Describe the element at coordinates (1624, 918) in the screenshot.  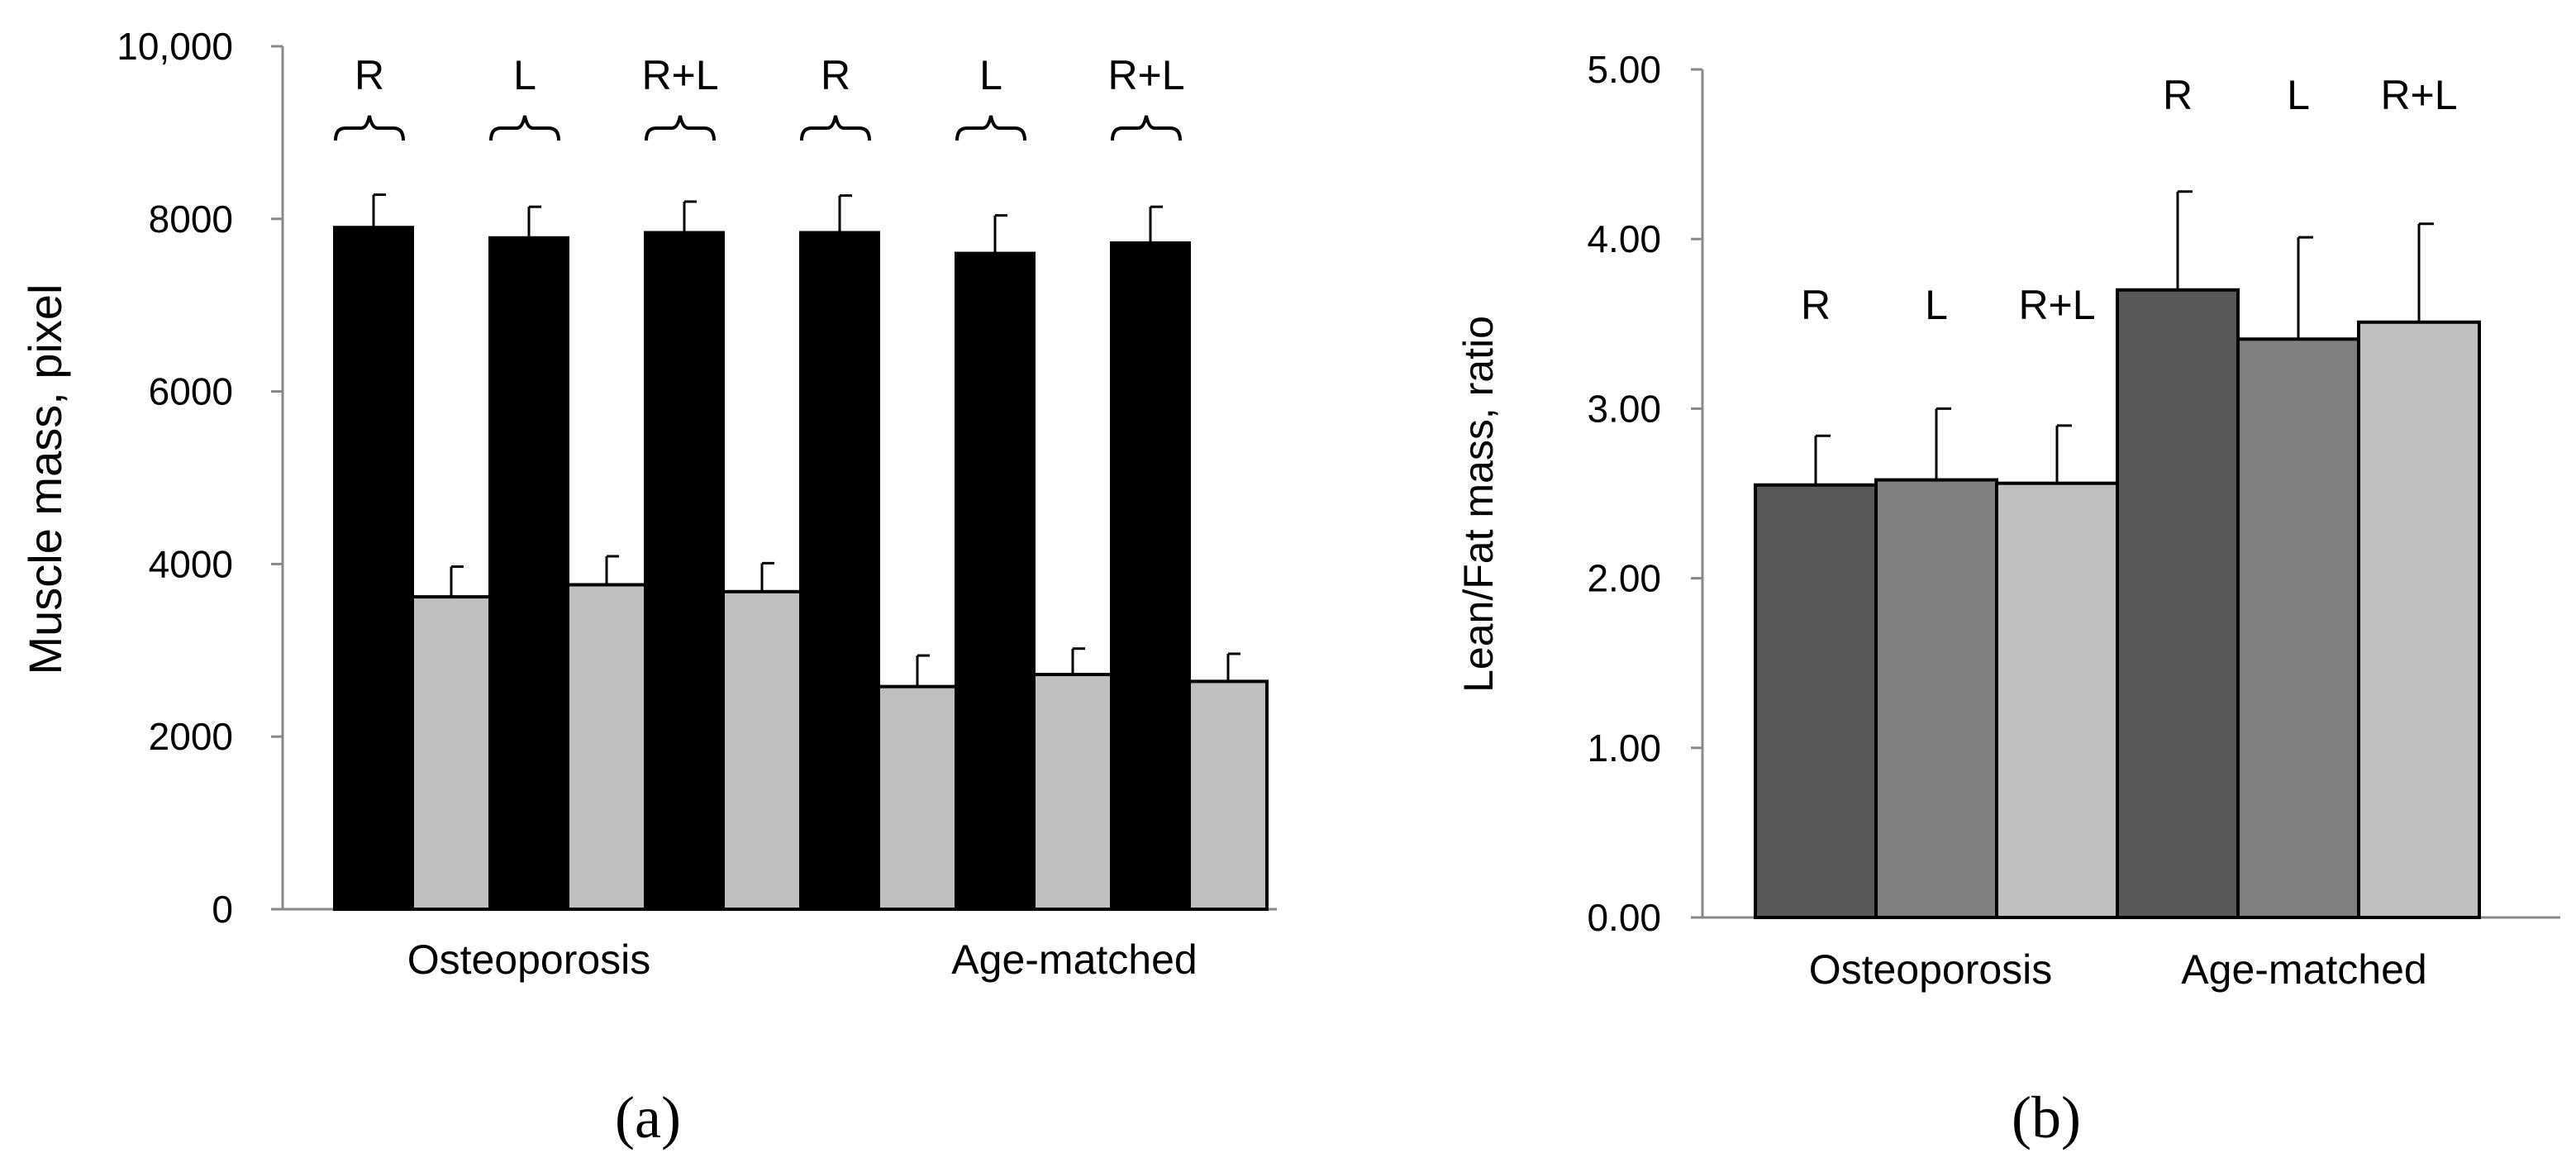
I see `y-tick-label: 0.00` at that location.